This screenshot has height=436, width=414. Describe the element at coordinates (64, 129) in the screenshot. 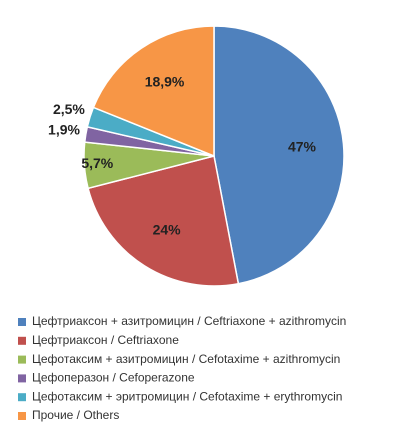

I see `data-label: 1,9%` at that location.